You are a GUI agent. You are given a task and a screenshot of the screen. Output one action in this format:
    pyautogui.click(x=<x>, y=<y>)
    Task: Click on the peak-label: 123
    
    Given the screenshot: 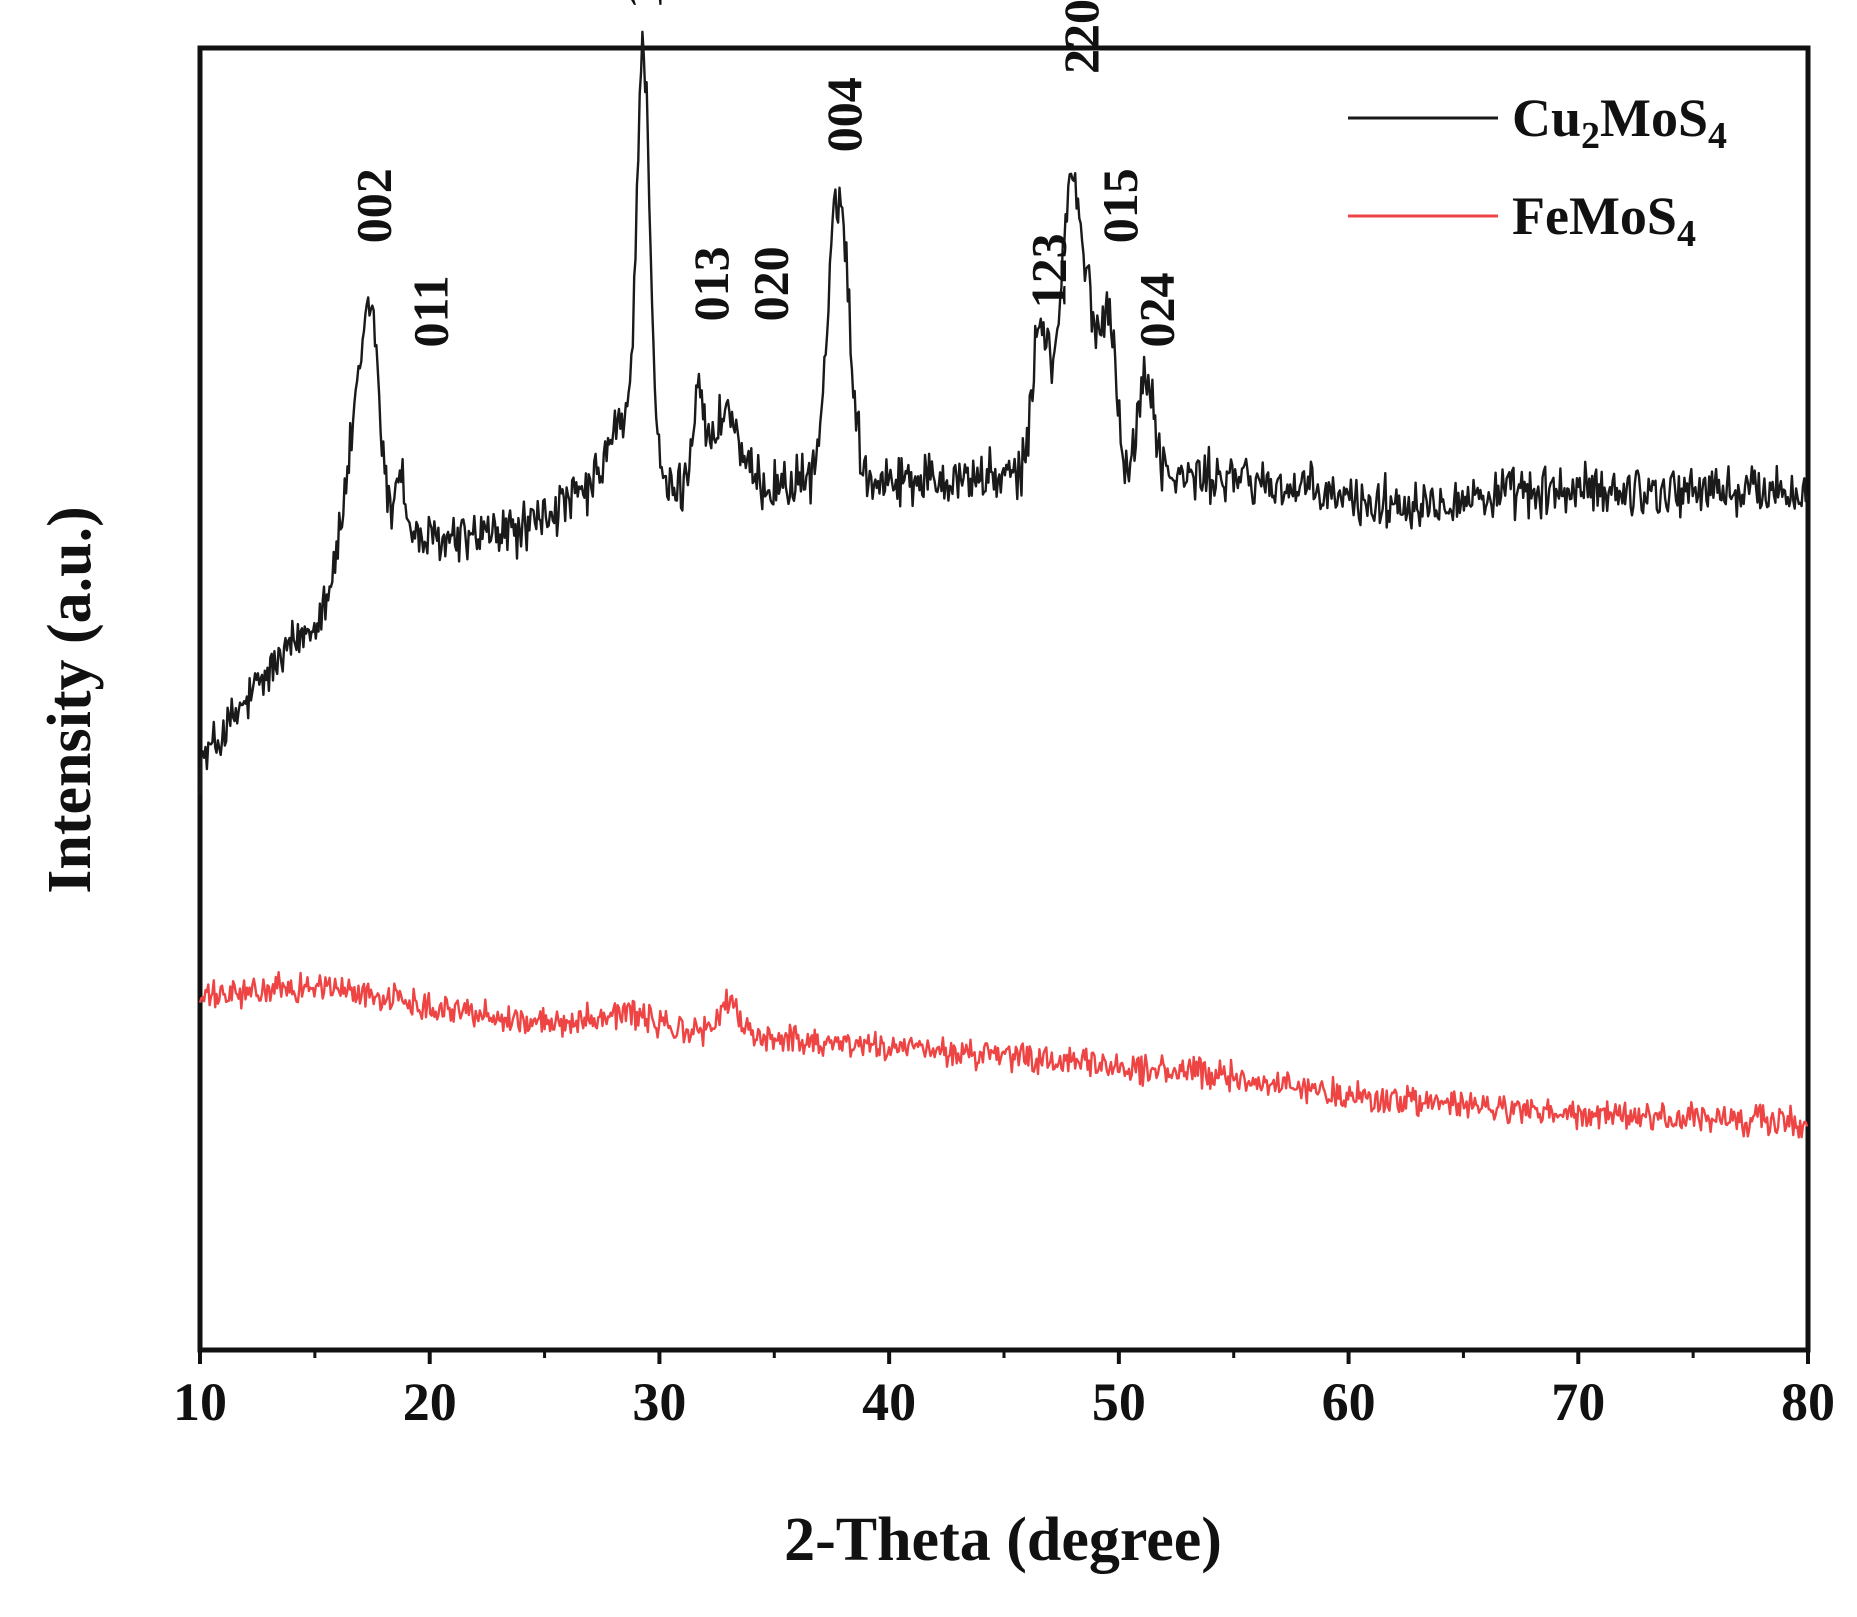 What is the action you would take?
    pyautogui.click(x=1049, y=270)
    